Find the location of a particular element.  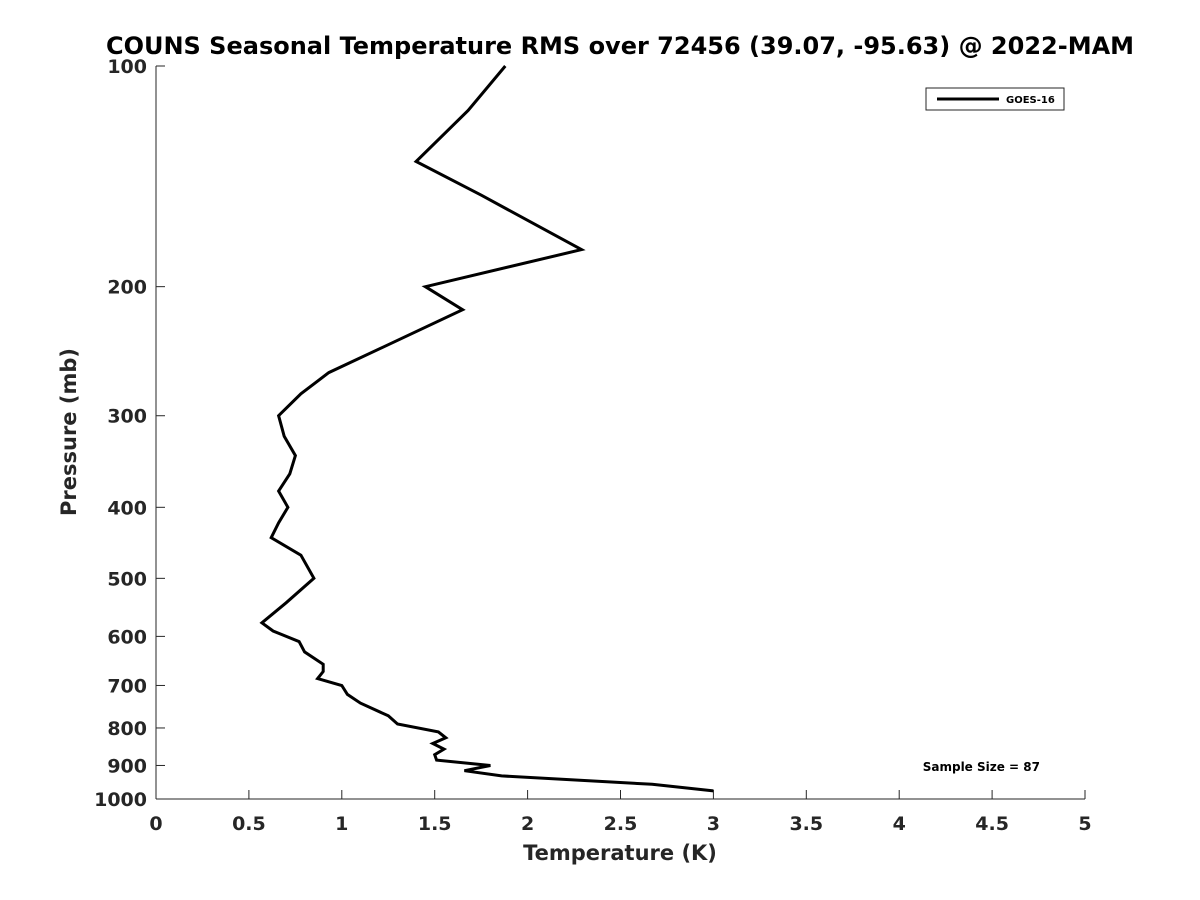

x-tick-label: 5 is located at coordinates (1084, 824).